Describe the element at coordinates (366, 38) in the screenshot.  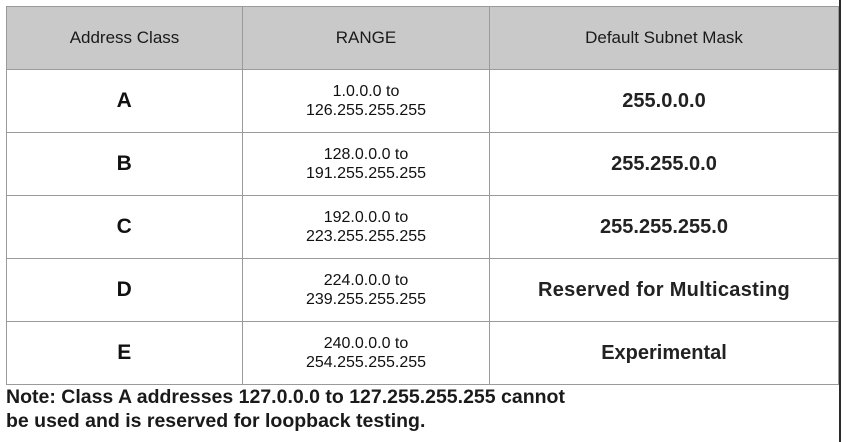
I see `header-range: RANGE` at that location.